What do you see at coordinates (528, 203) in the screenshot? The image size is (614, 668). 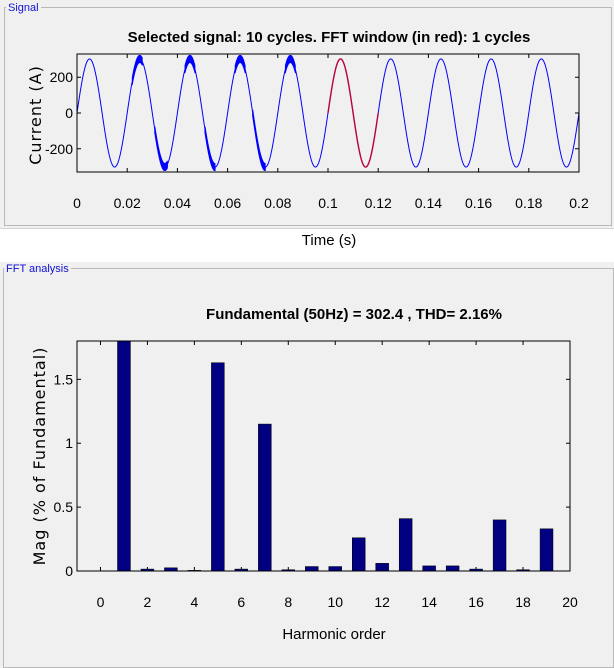 I see `signal-x-tick-label: 0.18` at bounding box center [528, 203].